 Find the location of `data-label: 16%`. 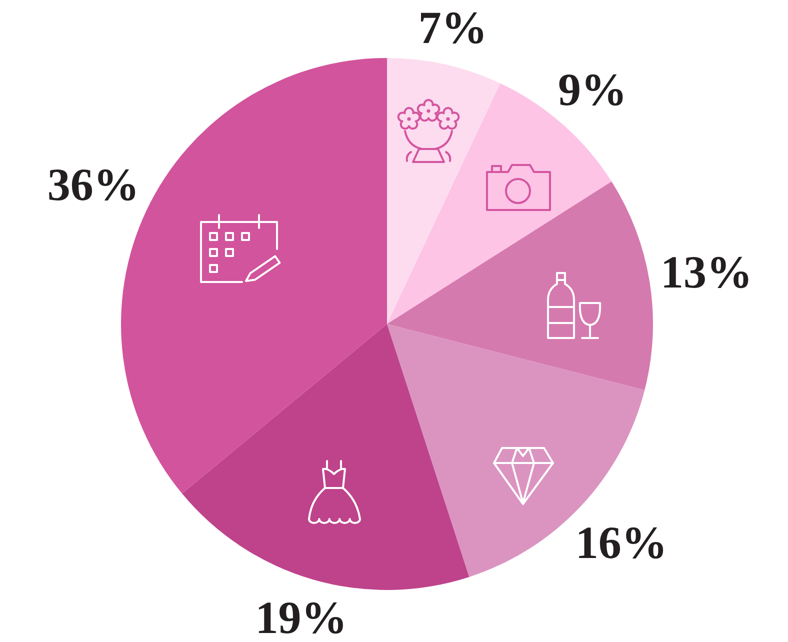

data-label: 16% is located at coordinates (621, 542).